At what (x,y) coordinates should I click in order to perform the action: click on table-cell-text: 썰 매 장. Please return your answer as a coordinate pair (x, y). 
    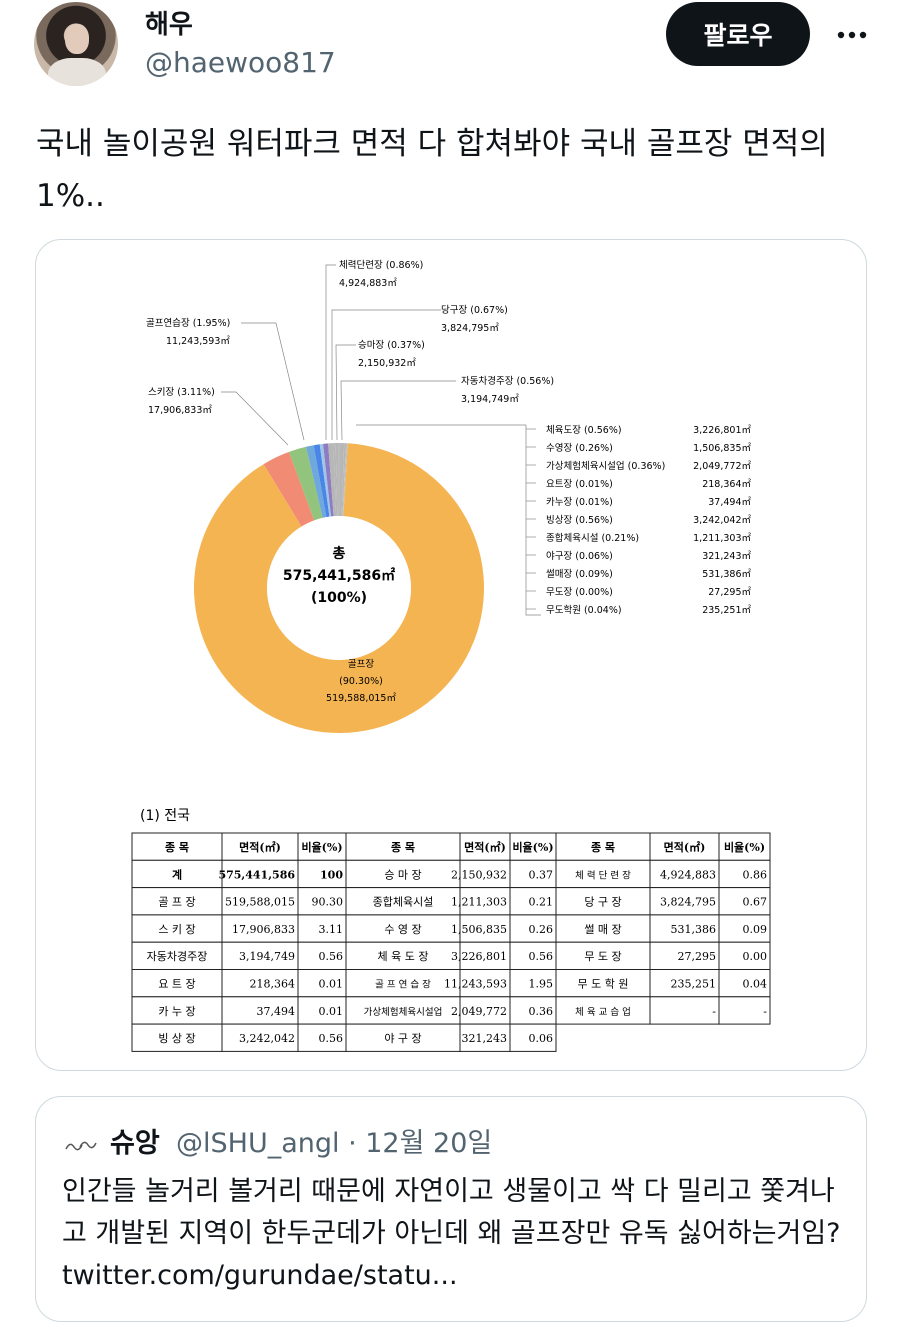
    Looking at the image, I should click on (602, 929).